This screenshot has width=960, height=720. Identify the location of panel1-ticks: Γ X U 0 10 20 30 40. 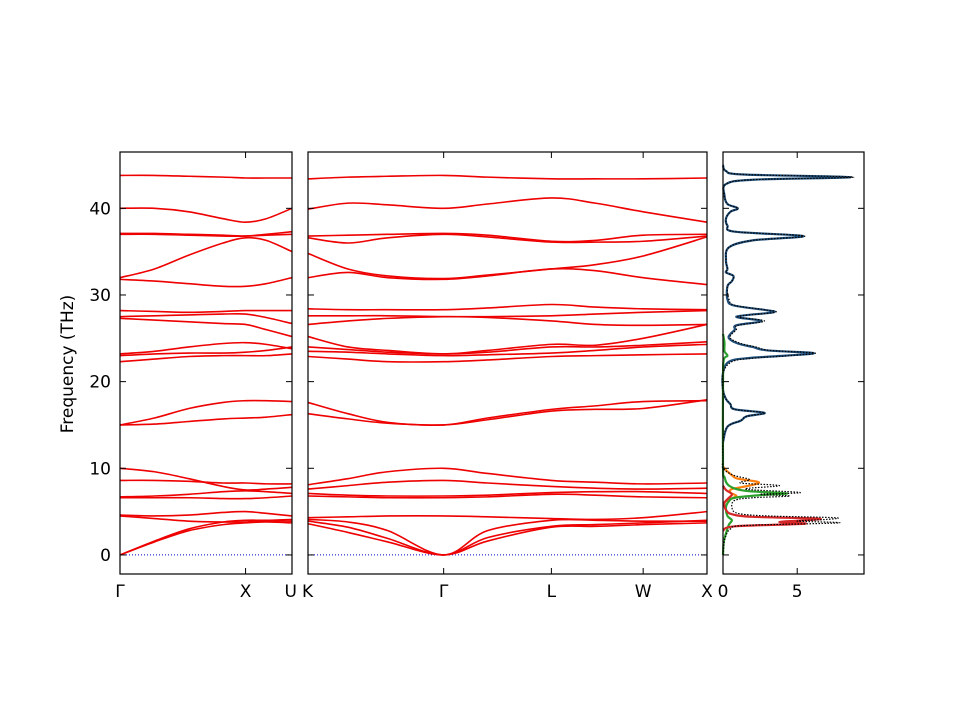
(193, 377).